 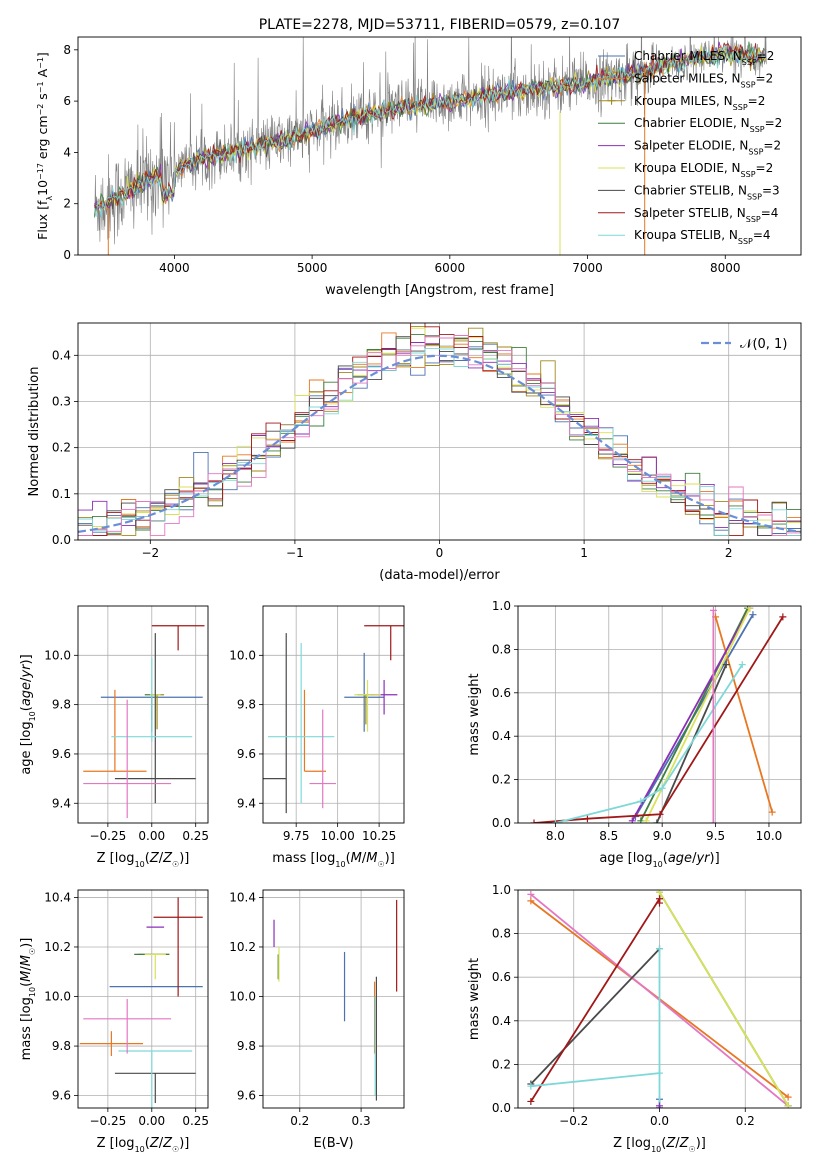 I want to click on legend-entry: Chabrier MILES, NSSP=2, so click(x=704, y=58).